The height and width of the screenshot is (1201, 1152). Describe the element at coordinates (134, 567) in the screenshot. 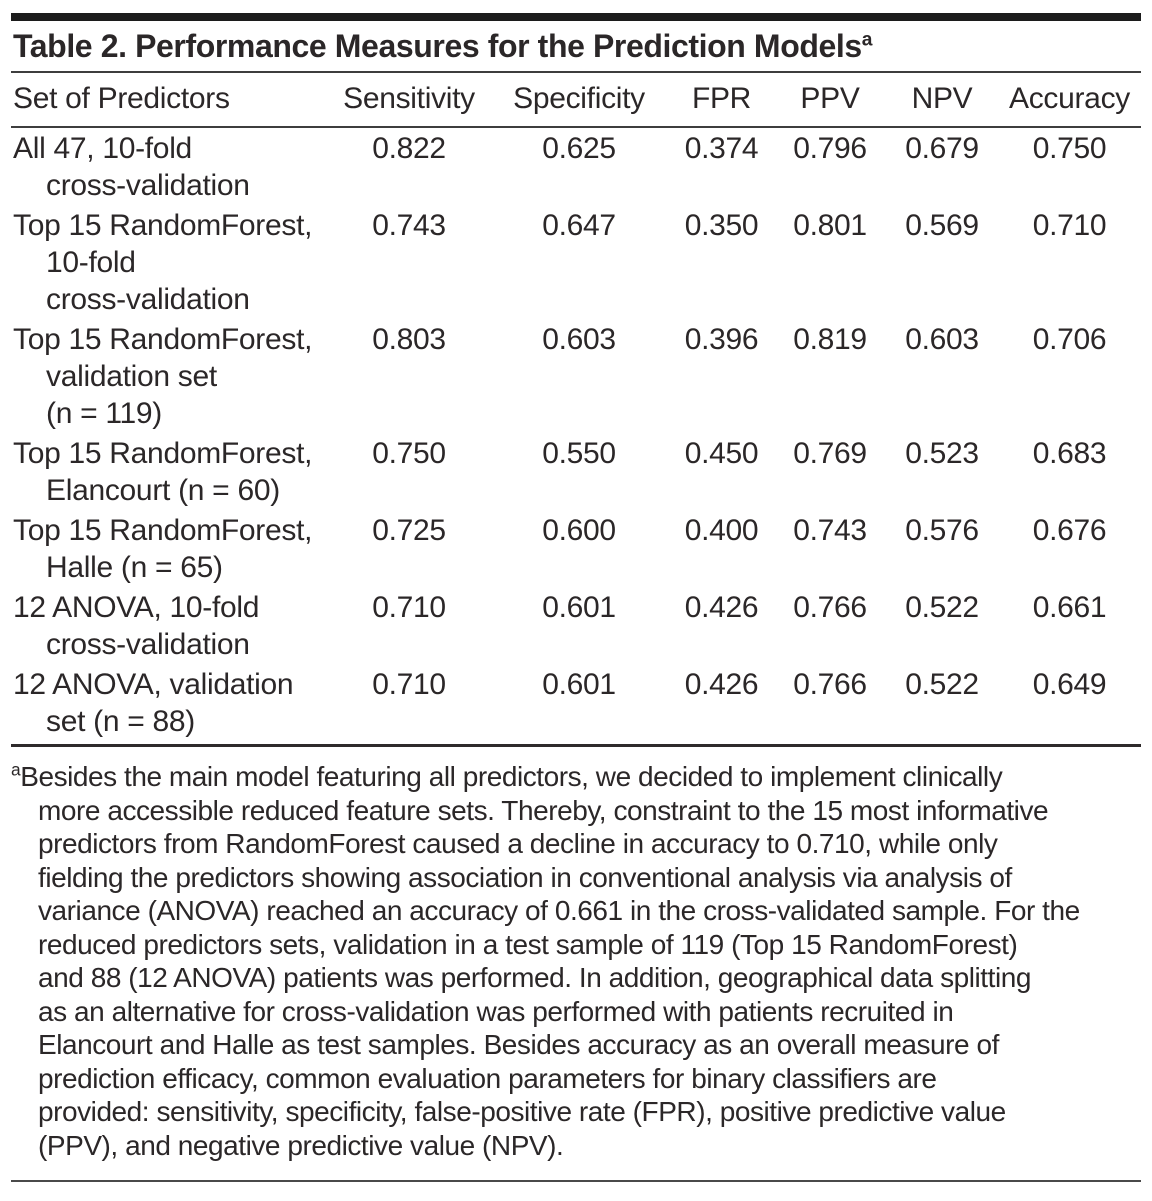

I see `predictor-set-line: Halle (n = 65)` at that location.